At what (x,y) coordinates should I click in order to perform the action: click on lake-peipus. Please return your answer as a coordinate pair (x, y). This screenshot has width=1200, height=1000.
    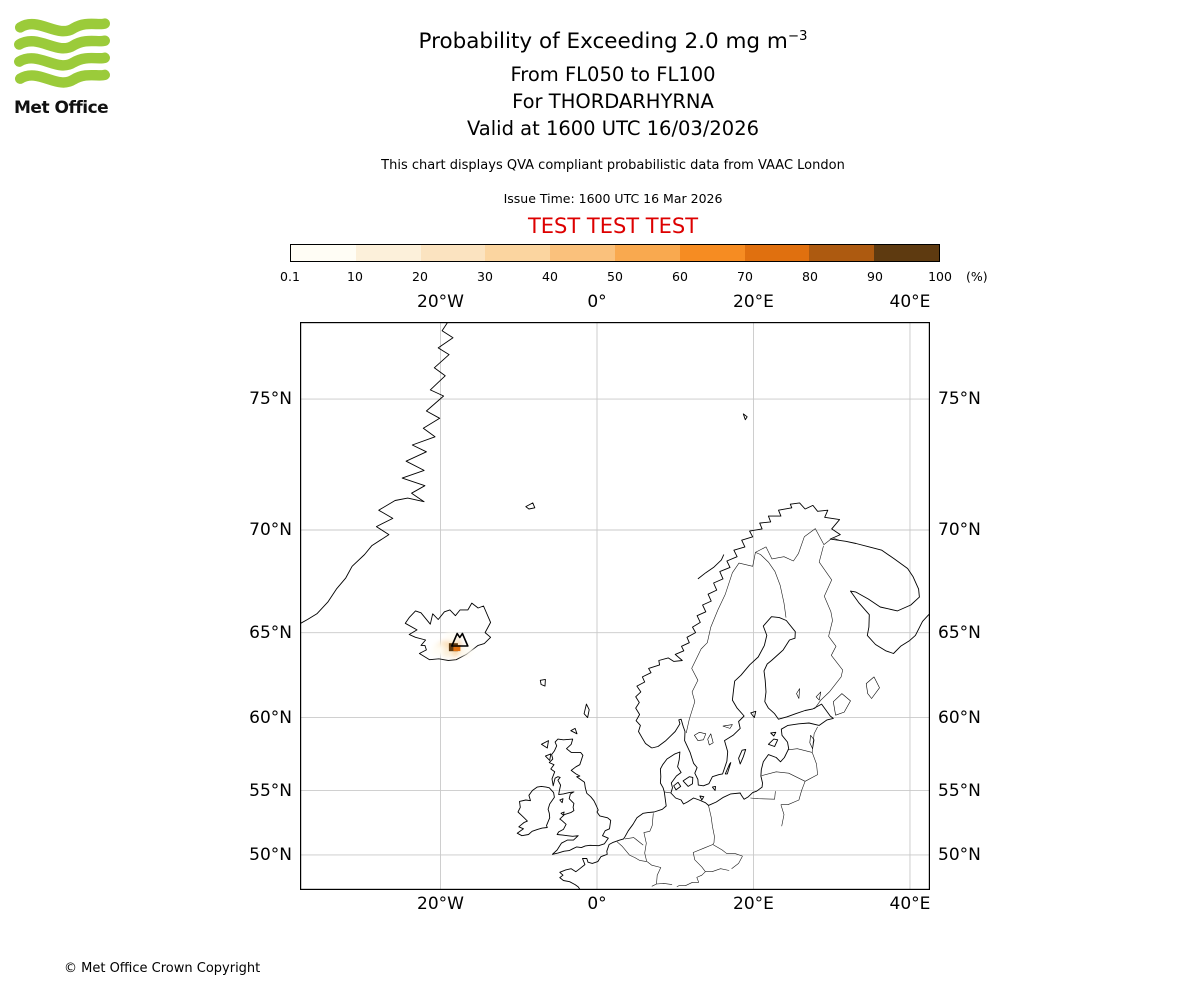
    Looking at the image, I should click on (812, 742).